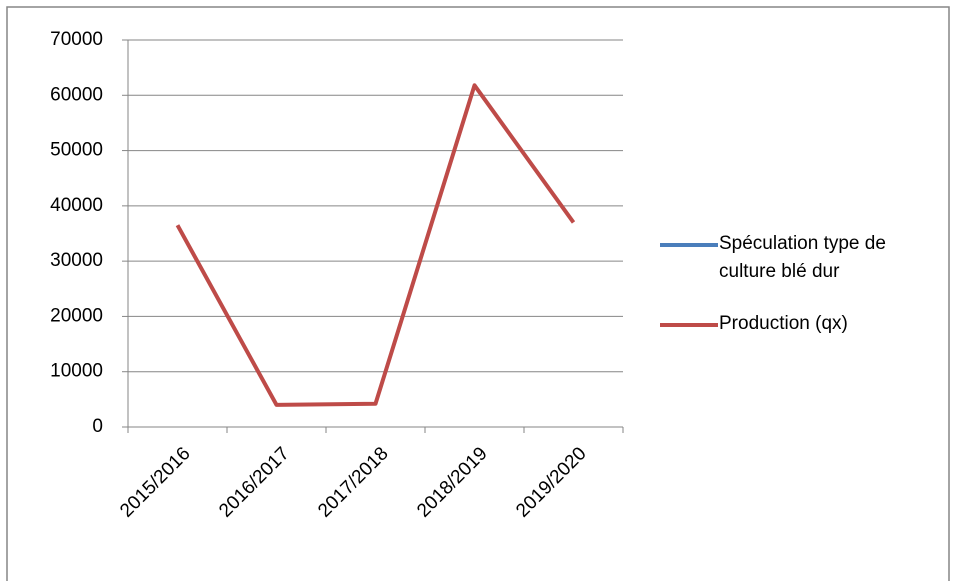 The image size is (956, 581). What do you see at coordinates (76, 260) in the screenshot?
I see `y-tick-label: 30000` at bounding box center [76, 260].